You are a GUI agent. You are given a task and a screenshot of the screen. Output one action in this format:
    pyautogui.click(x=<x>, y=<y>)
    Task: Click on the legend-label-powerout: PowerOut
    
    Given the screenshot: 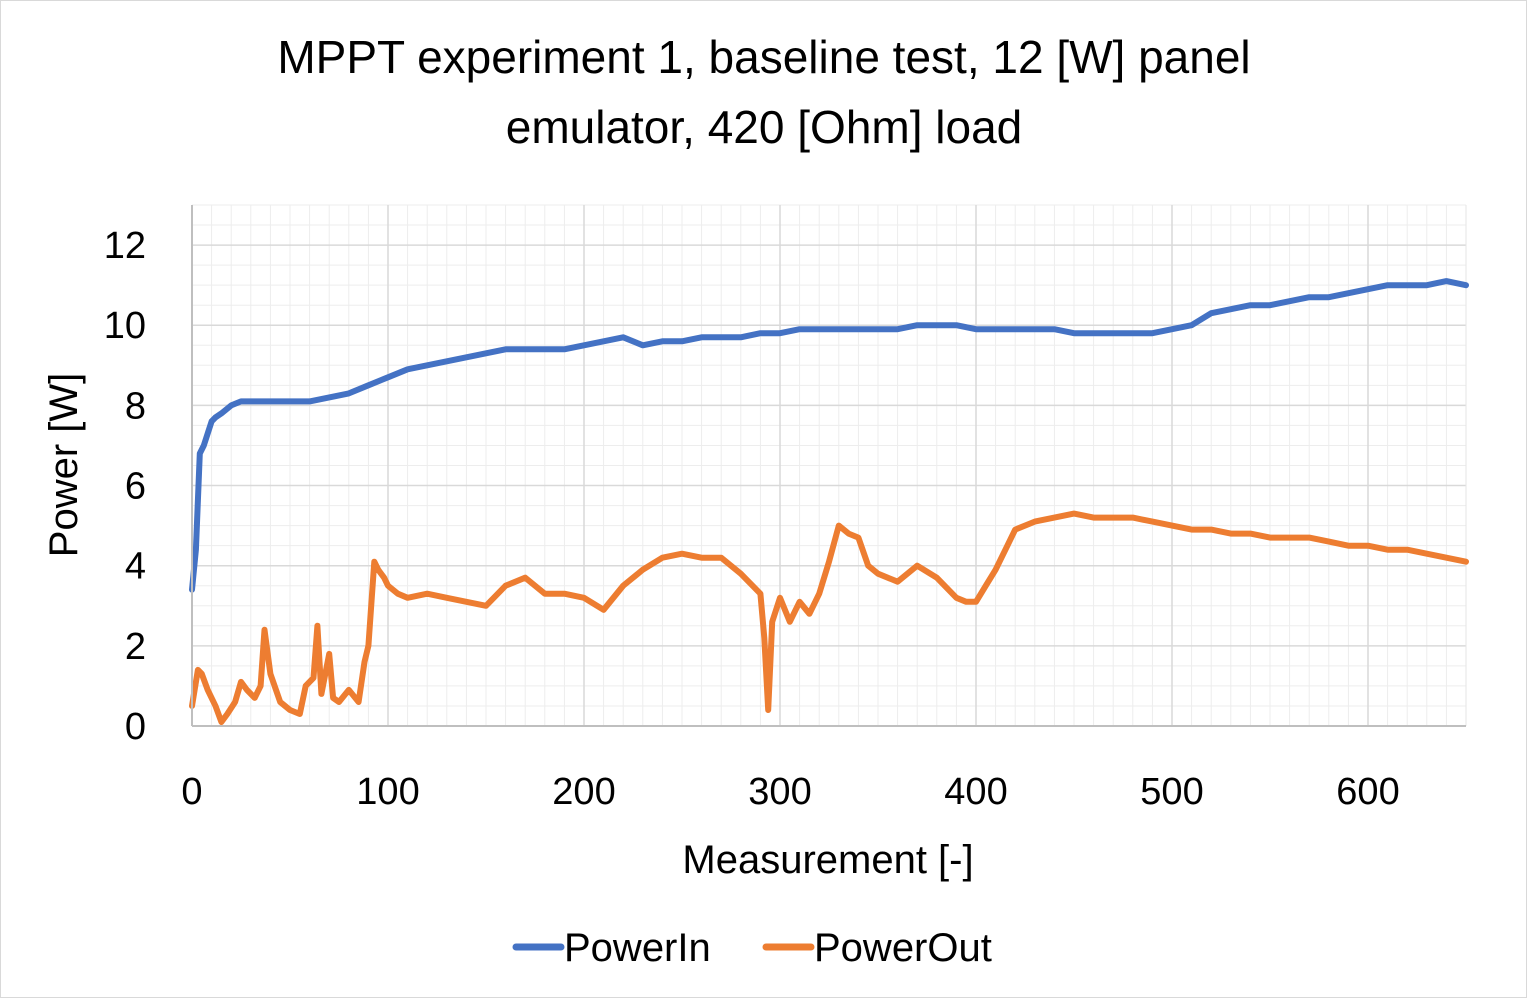 What is the action you would take?
    pyautogui.click(x=903, y=948)
    